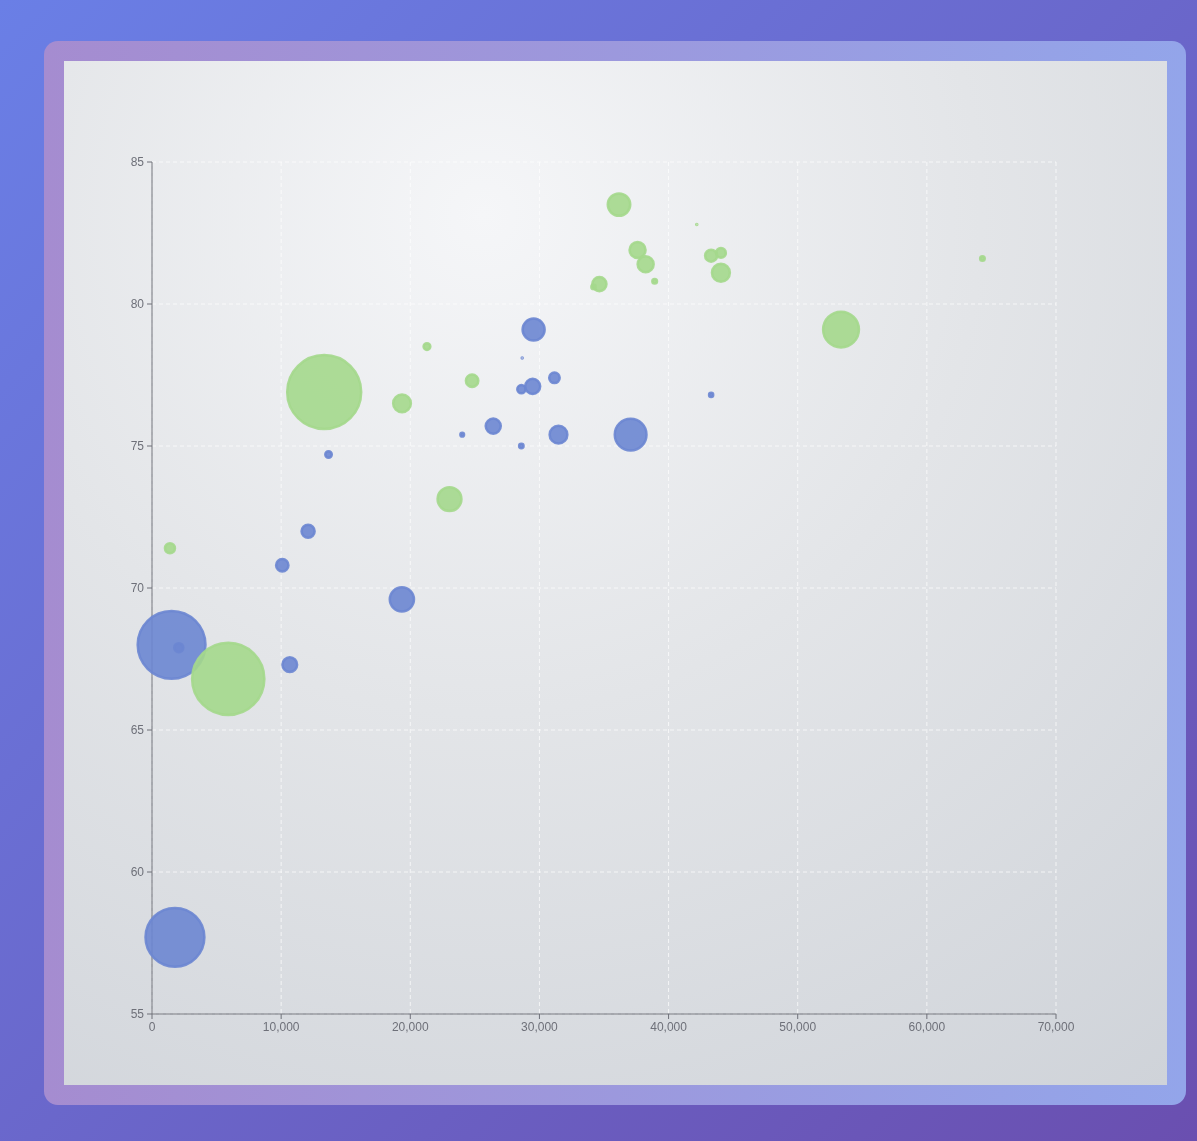 This screenshot has width=1197, height=1141. What do you see at coordinates (152, 1027) in the screenshot?
I see `x-tick-label: 0` at bounding box center [152, 1027].